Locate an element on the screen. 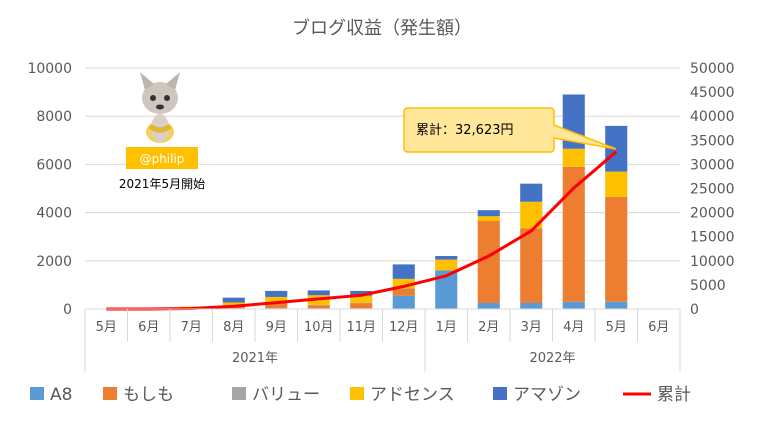  callout-text: 累計：32,623円 is located at coordinates (465, 130).